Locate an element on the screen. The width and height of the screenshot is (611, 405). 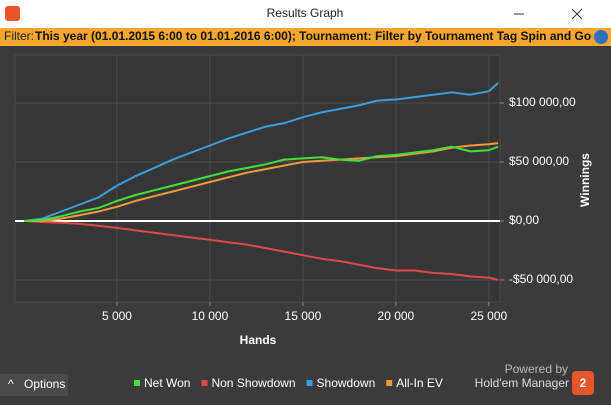
options-caret: ^ is located at coordinates (11, 384).